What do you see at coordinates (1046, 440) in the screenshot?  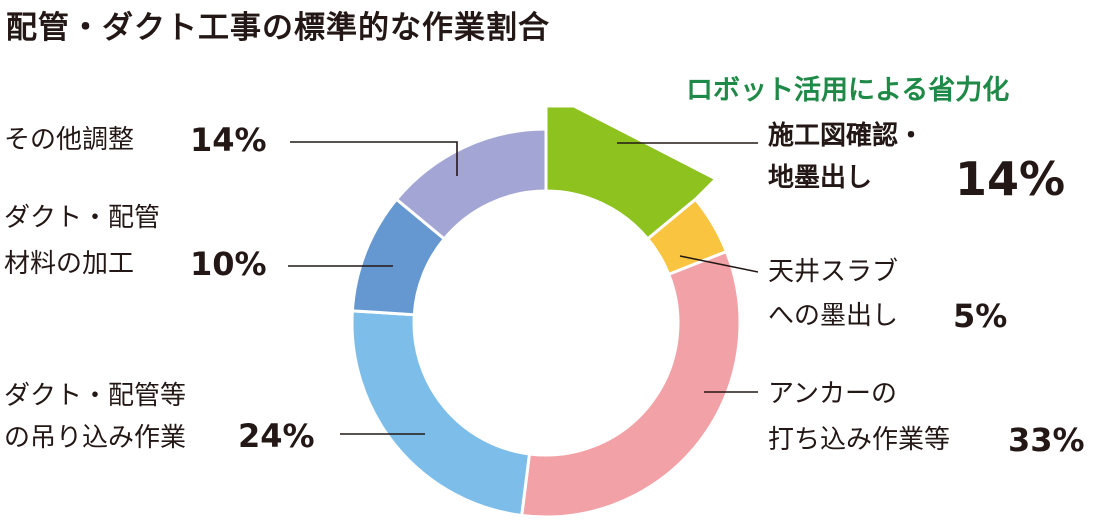 I see `slice-percent-2: 33%` at bounding box center [1046, 440].